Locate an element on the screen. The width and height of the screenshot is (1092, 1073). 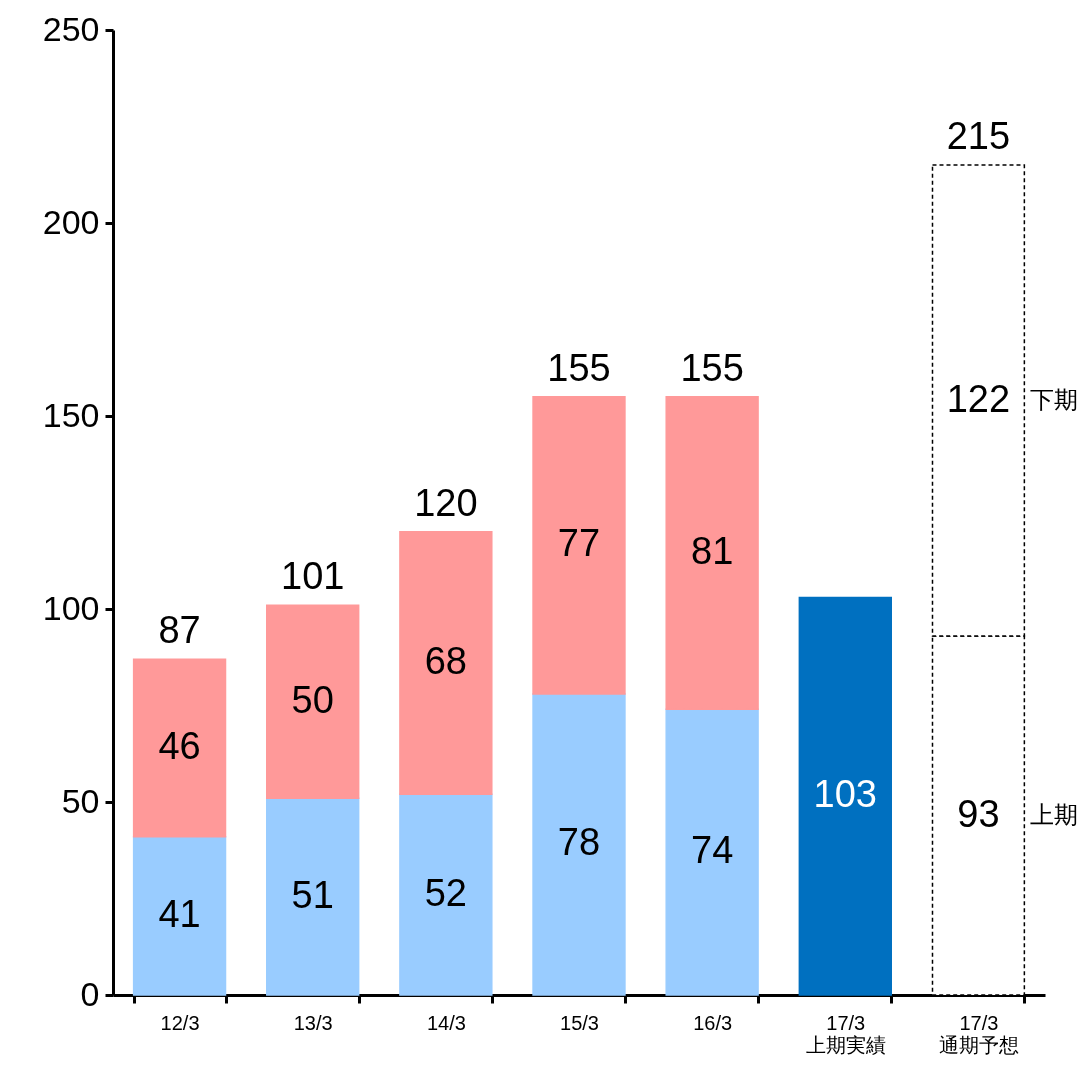
y-tick-label: 250 is located at coordinates (71, 28).